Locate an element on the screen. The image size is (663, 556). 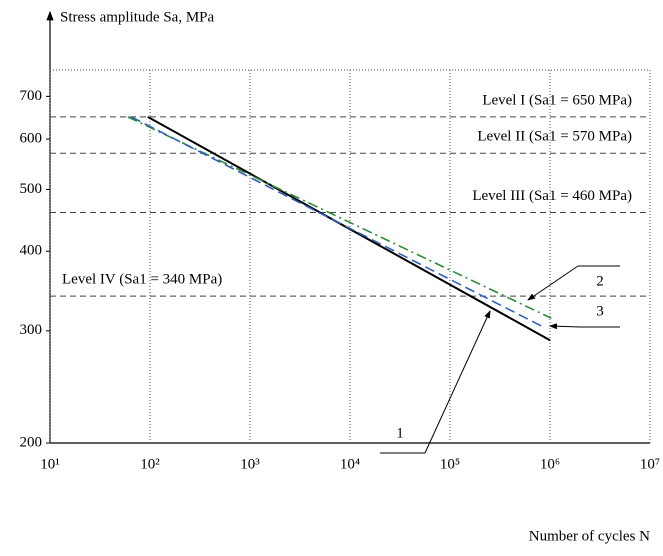
level-label: Level IV (Sa1 = 340 MPa) is located at coordinates (142, 280).